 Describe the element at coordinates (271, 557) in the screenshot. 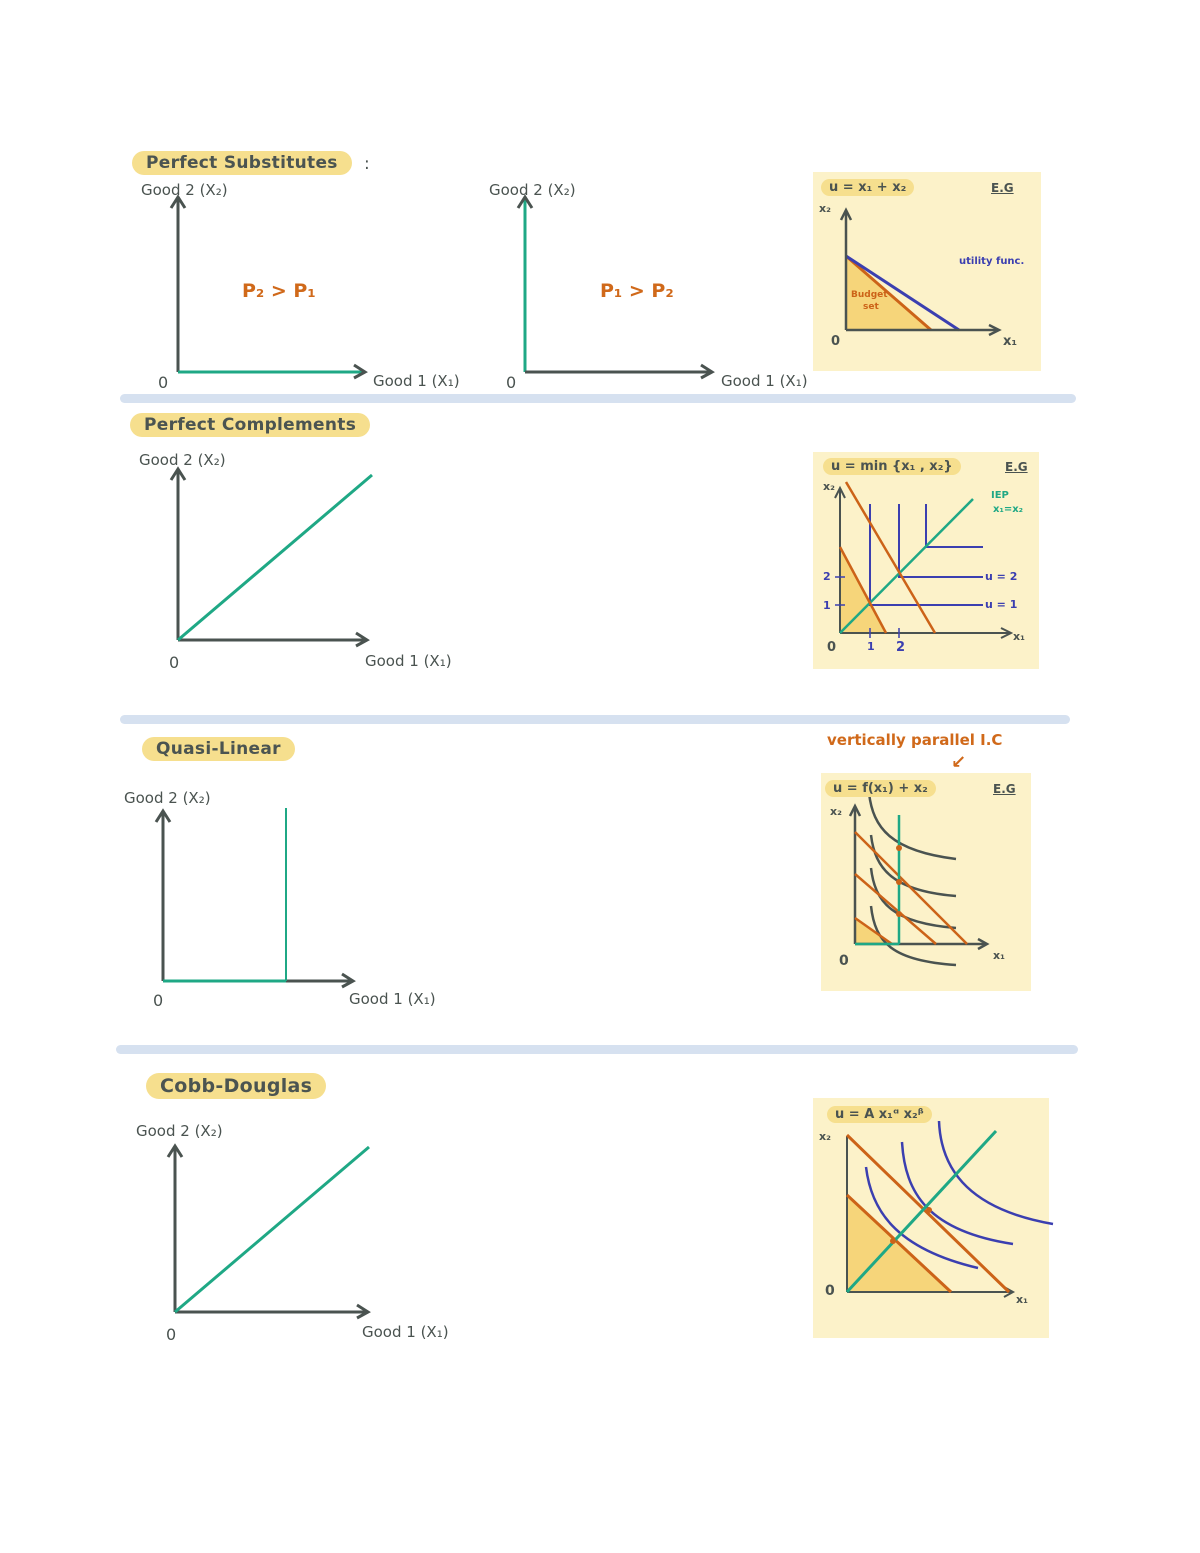

I see `complements-graph` at that location.